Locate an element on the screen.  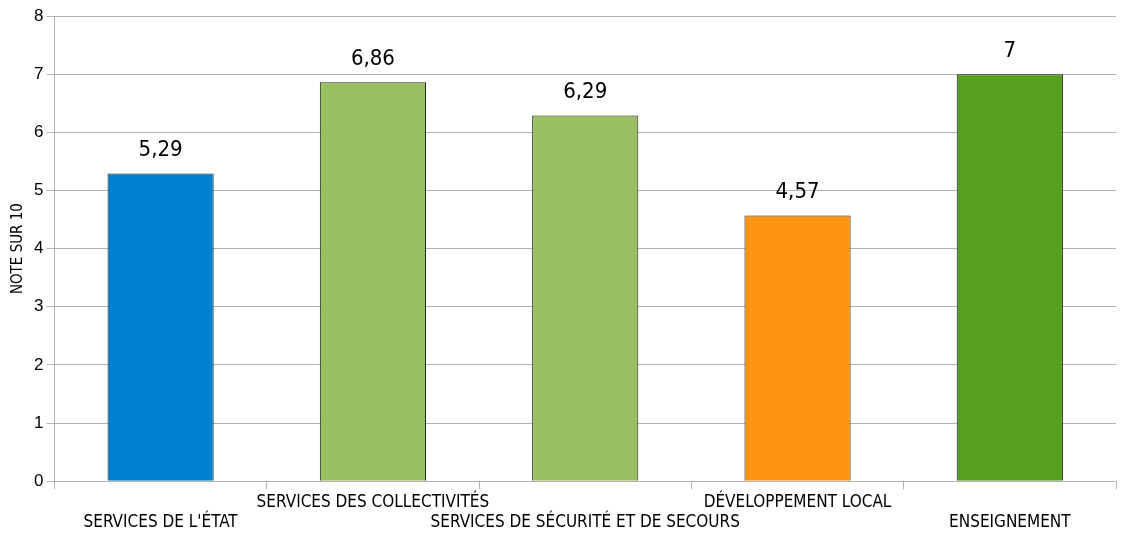
x-tick-label: SERVICES DE SÉCURITÉ ET DE SECOURS is located at coordinates (585, 521).